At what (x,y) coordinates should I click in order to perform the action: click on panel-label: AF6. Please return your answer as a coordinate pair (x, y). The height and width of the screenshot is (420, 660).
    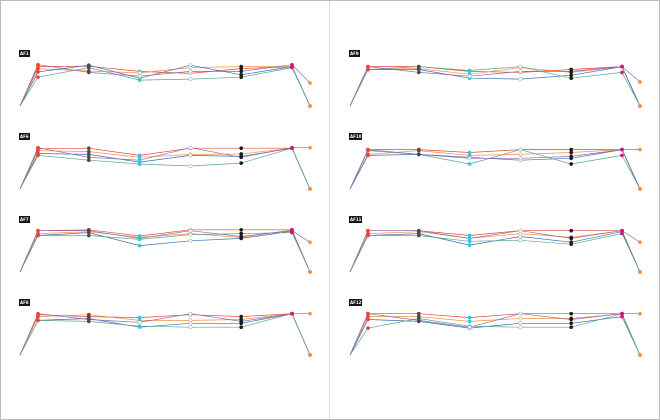
    Looking at the image, I should click on (24, 136).